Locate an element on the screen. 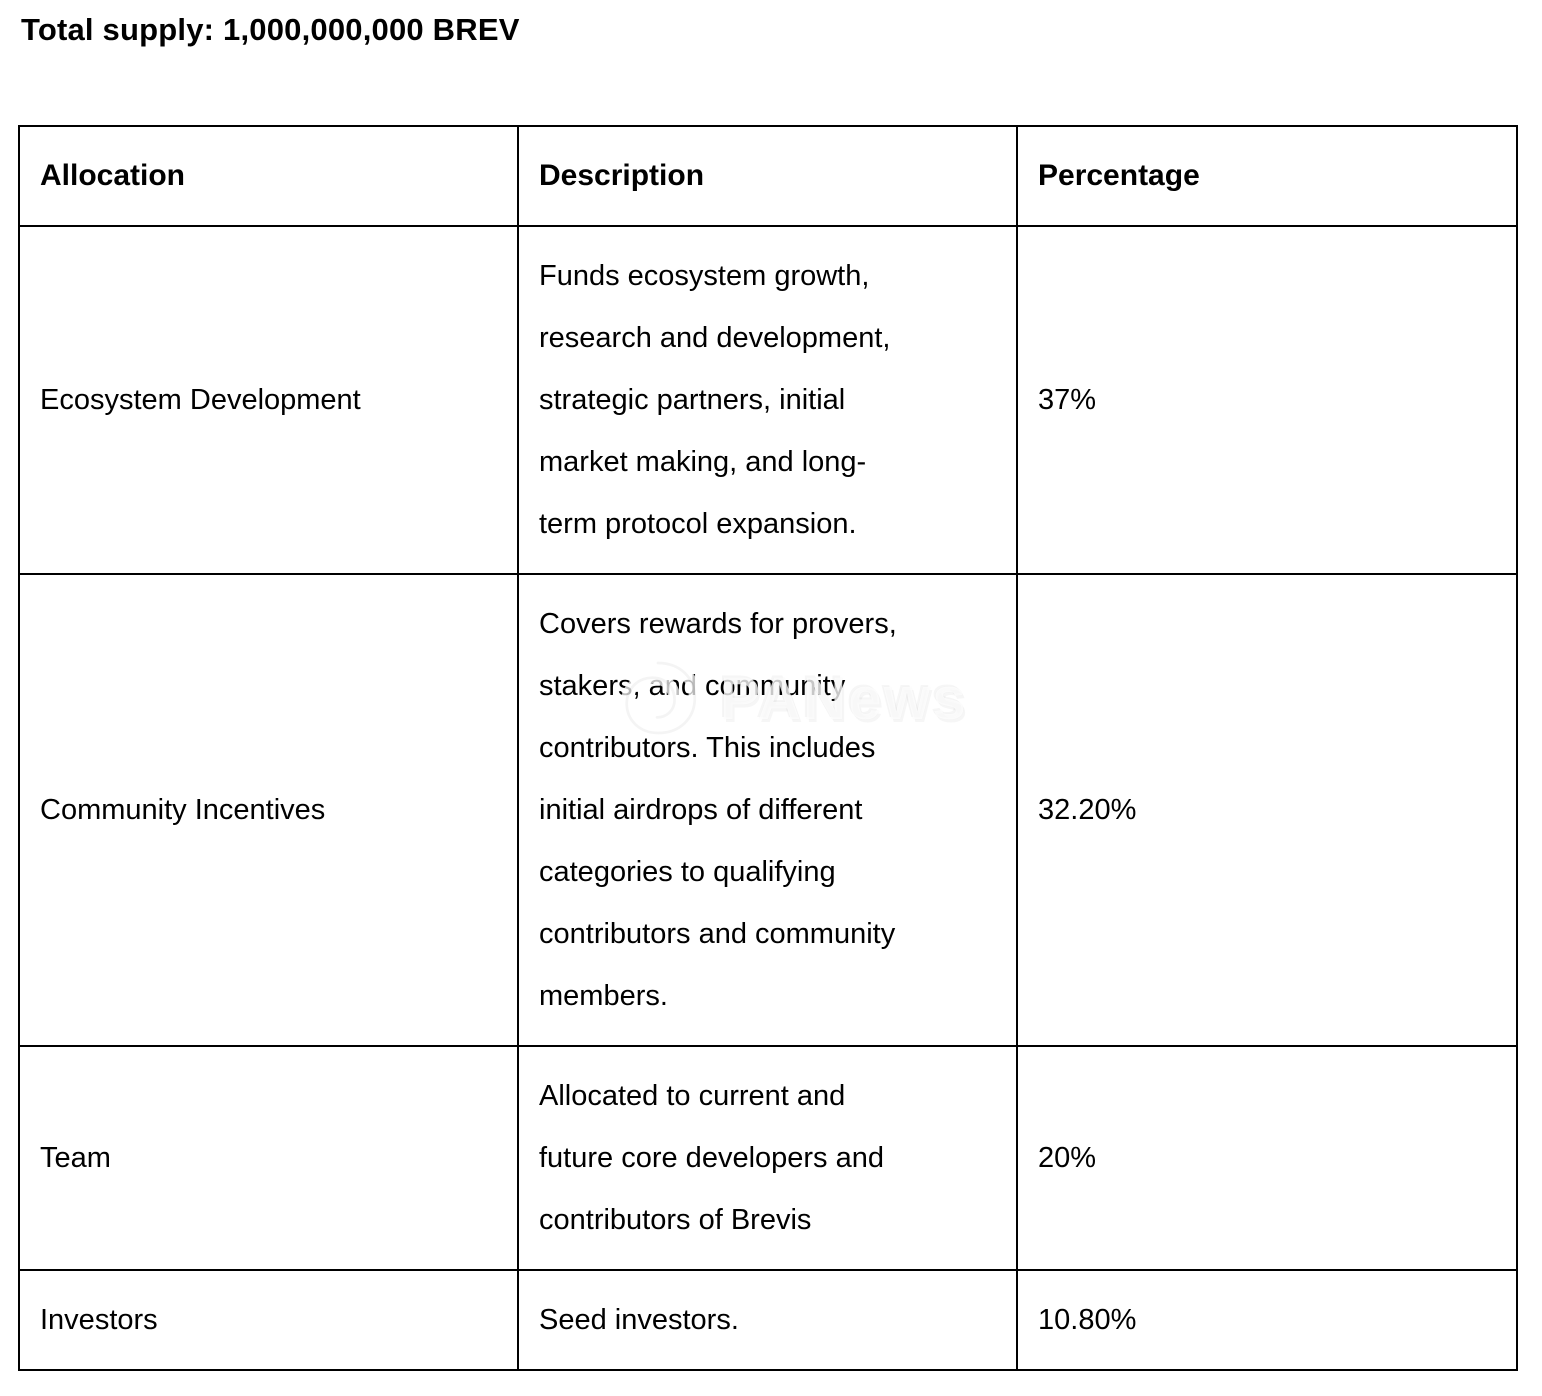 The width and height of the screenshot is (1542, 1396). page-title: Total supply: 1,000,000,000 BREV is located at coordinates (270, 29).